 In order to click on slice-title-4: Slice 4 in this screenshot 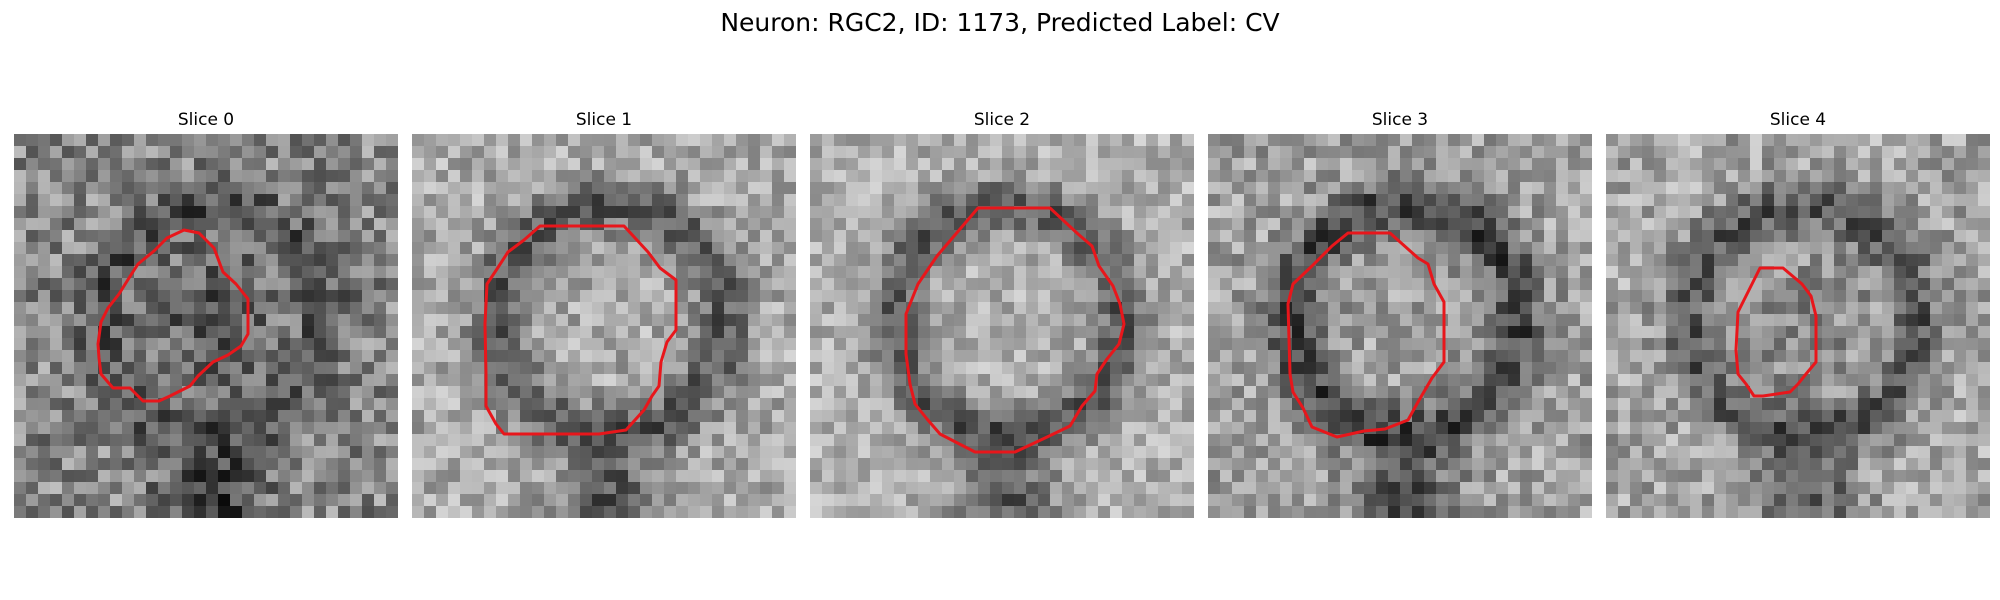, I will do `click(1798, 120)`.